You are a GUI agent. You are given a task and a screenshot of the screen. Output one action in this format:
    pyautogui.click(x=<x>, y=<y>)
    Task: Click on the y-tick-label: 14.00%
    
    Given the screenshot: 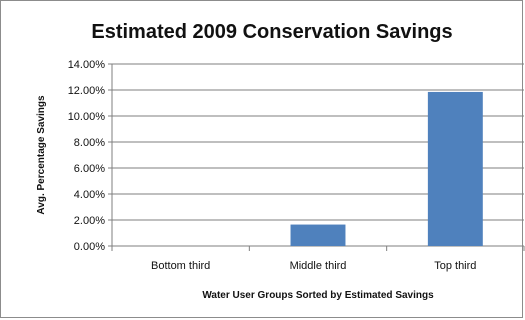 What is the action you would take?
    pyautogui.click(x=87, y=65)
    